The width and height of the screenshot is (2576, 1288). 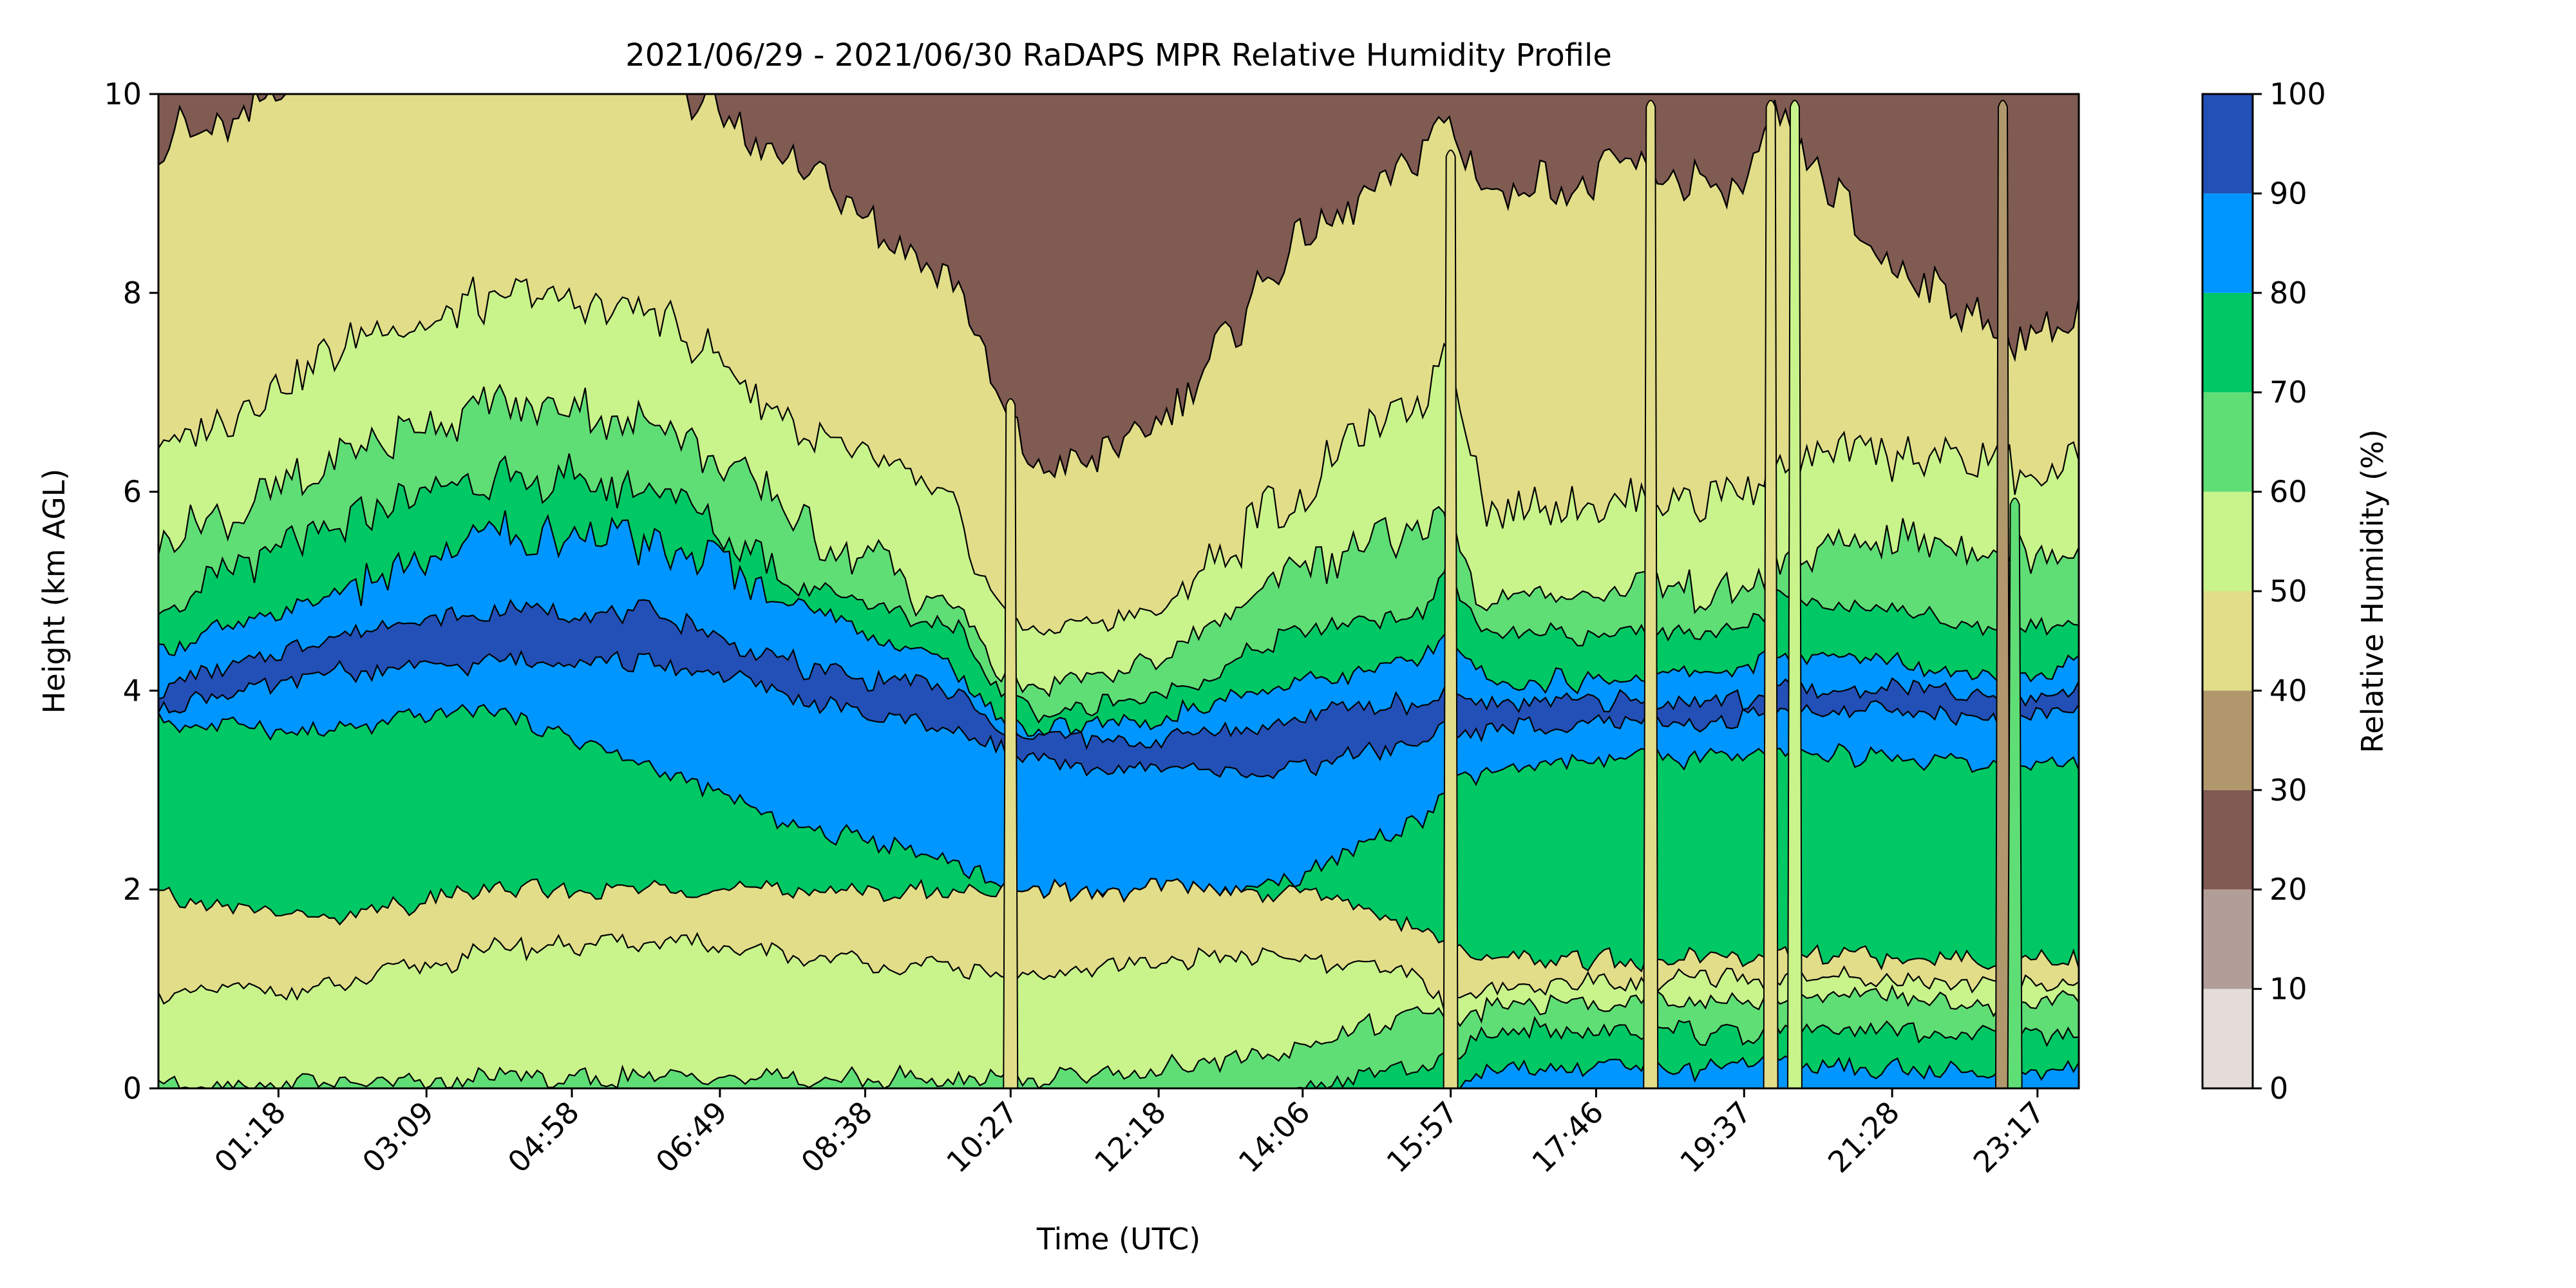 I want to click on y-axis: 0 2 4 6 8 10, so click(x=131, y=591).